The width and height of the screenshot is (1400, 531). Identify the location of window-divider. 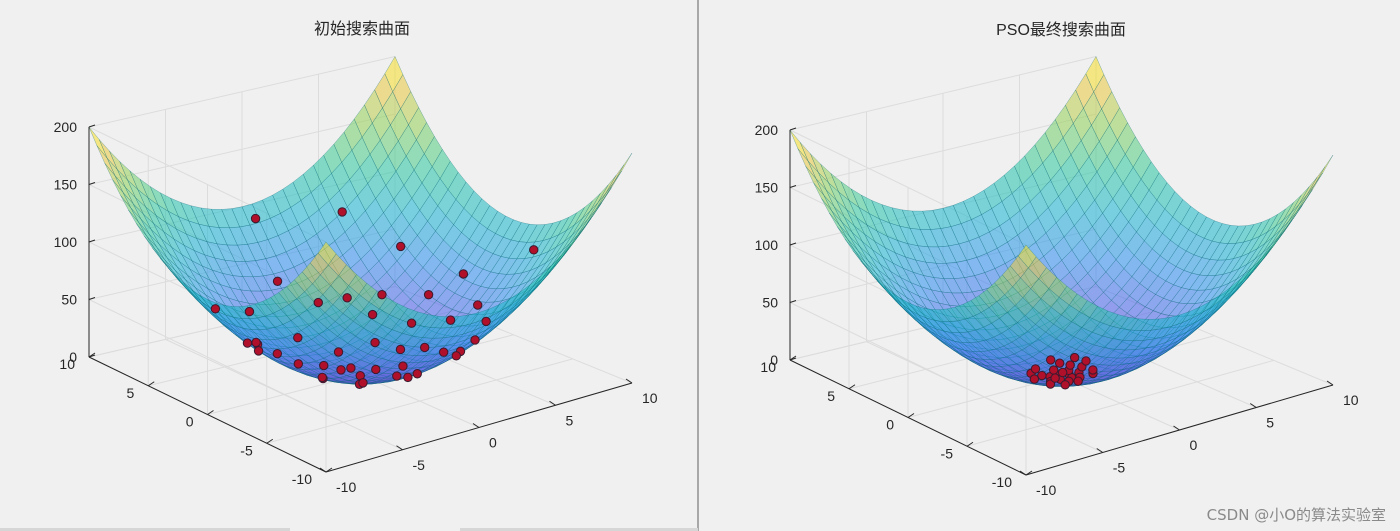
(698, 265).